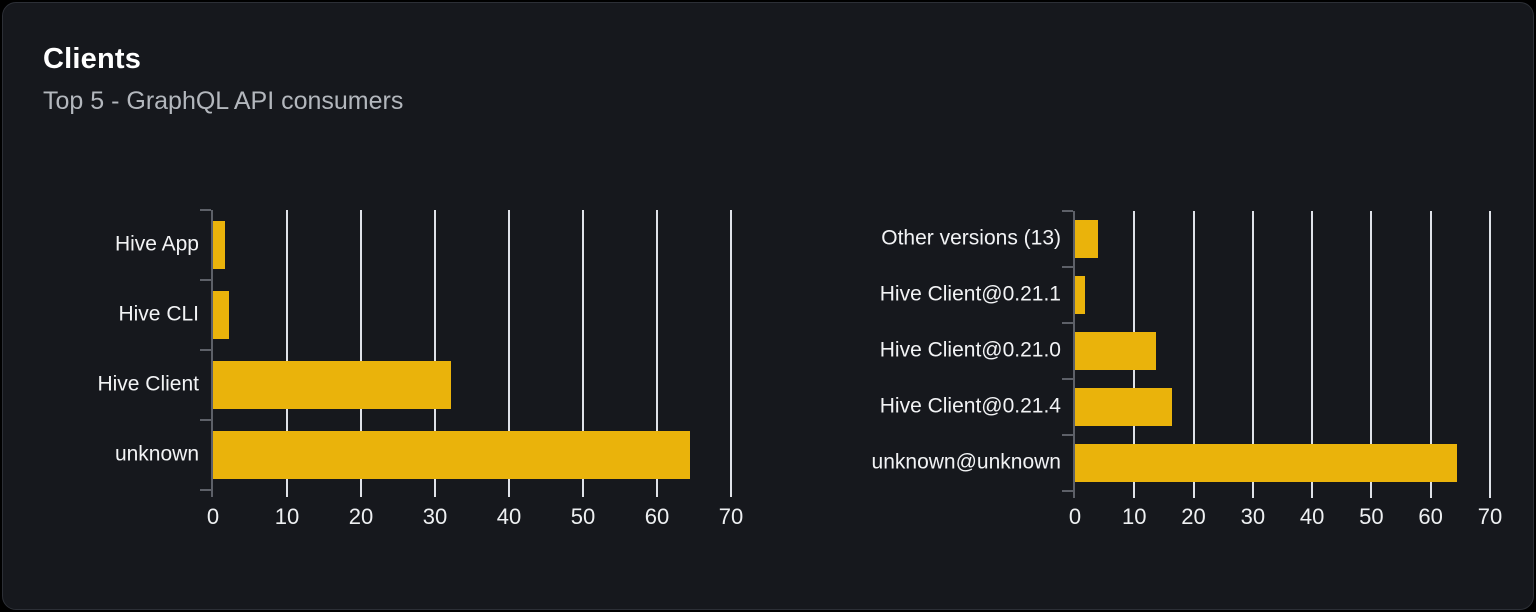 The image size is (1536, 612). What do you see at coordinates (92, 59) in the screenshot?
I see `card-title: Clients` at bounding box center [92, 59].